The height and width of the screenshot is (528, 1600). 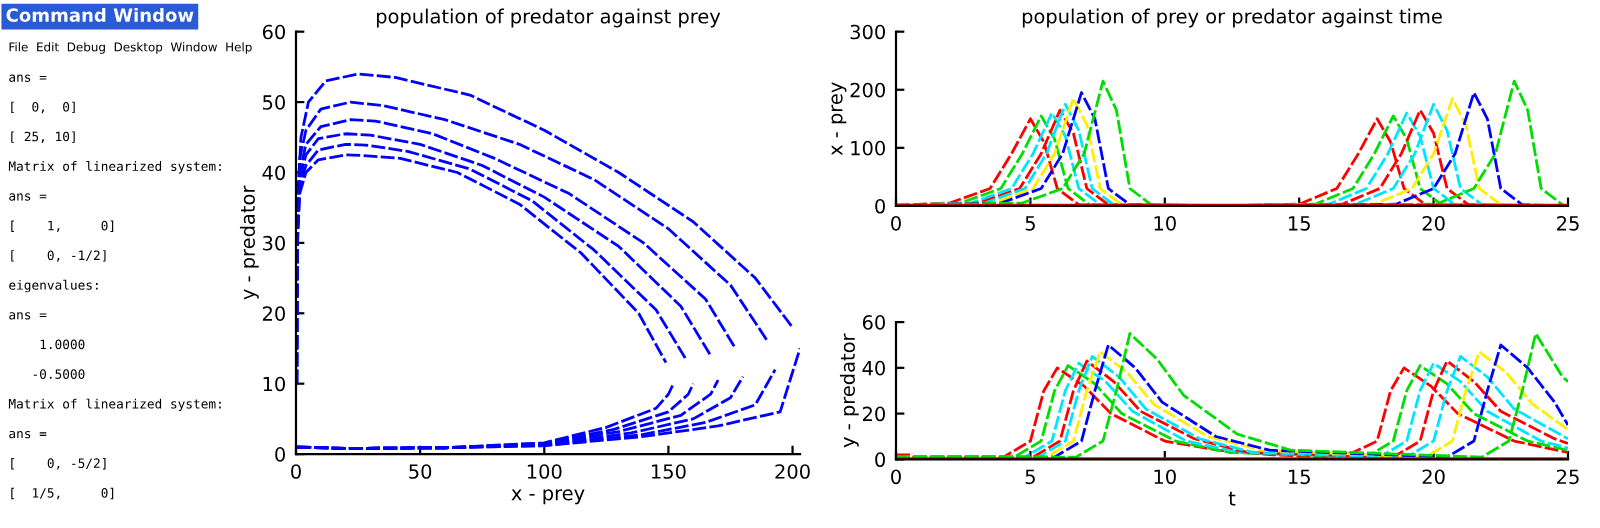 What do you see at coordinates (548, 497) in the screenshot?
I see `x-axis-title: x - prey` at bounding box center [548, 497].